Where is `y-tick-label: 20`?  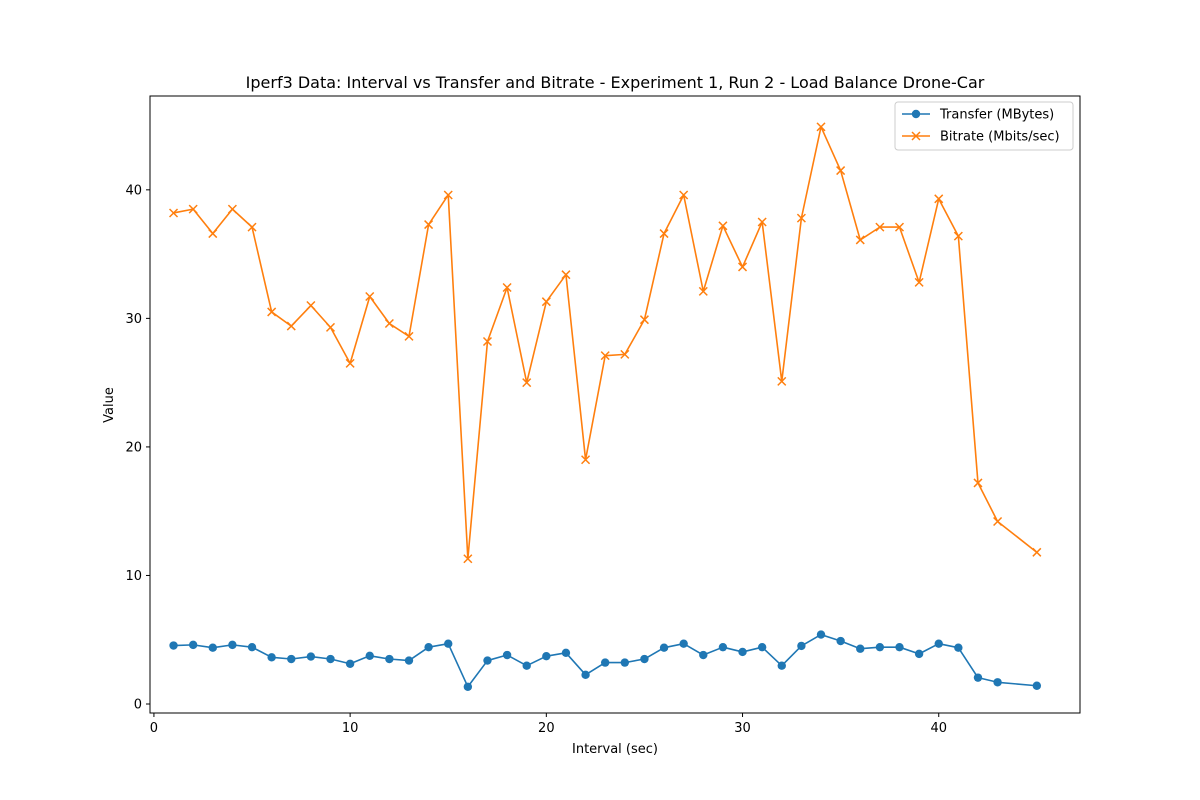 y-tick-label: 20 is located at coordinates (133, 447).